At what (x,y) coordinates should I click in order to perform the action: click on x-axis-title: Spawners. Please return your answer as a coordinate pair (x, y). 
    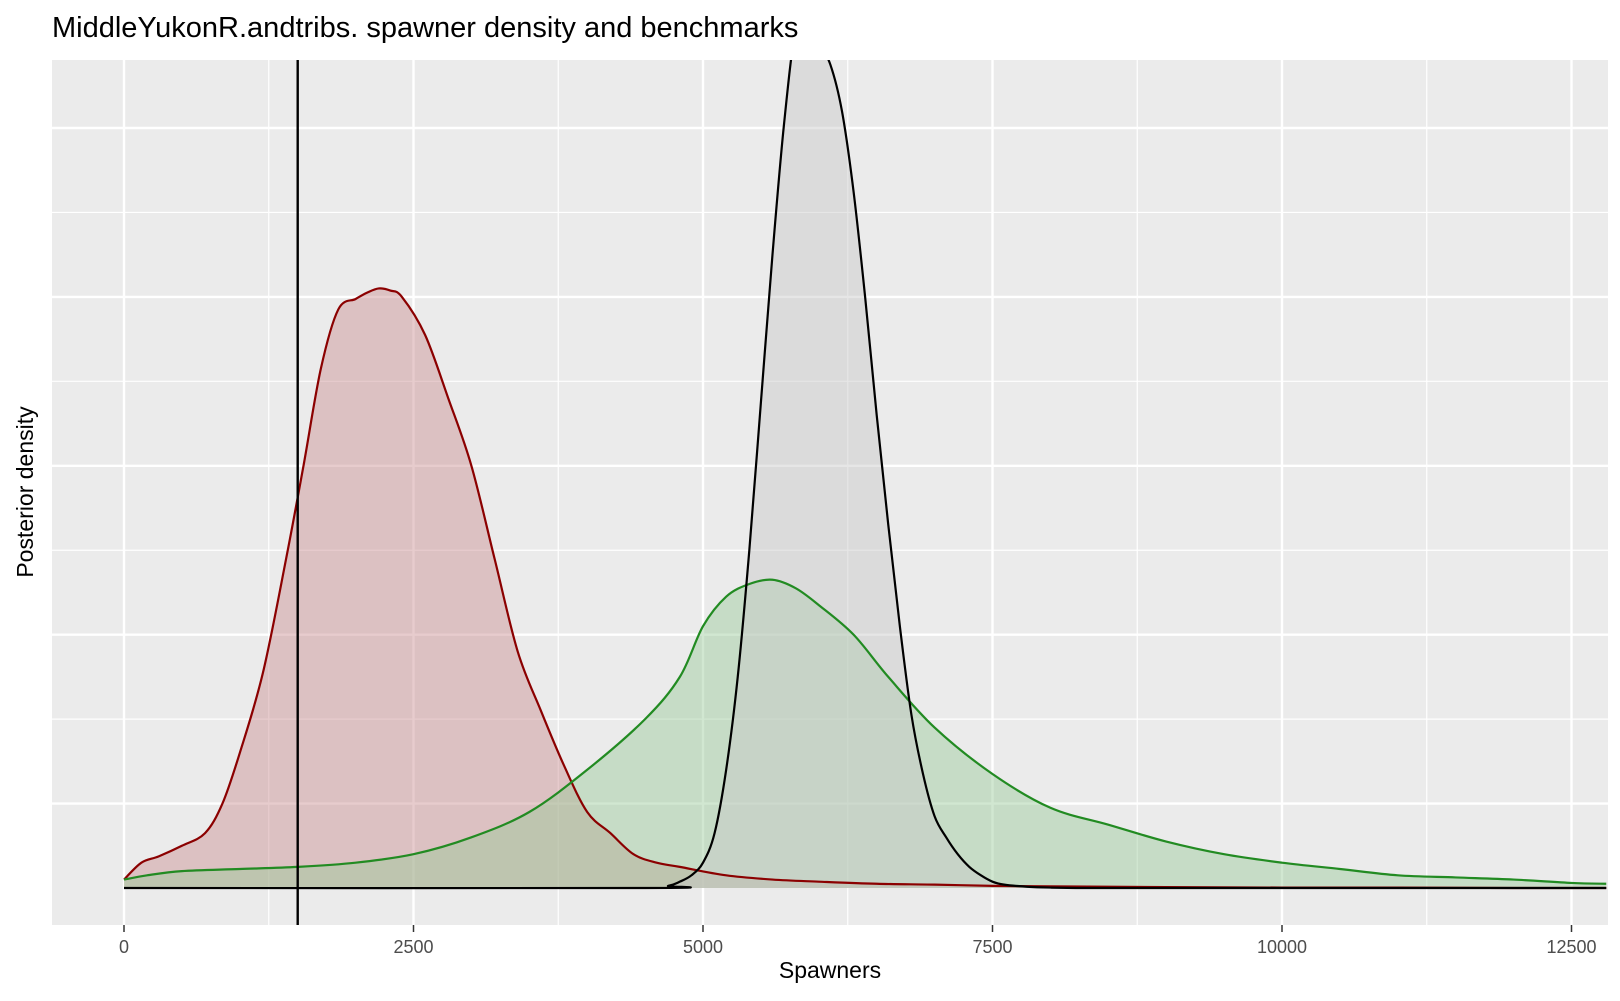
    Looking at the image, I should click on (830, 970).